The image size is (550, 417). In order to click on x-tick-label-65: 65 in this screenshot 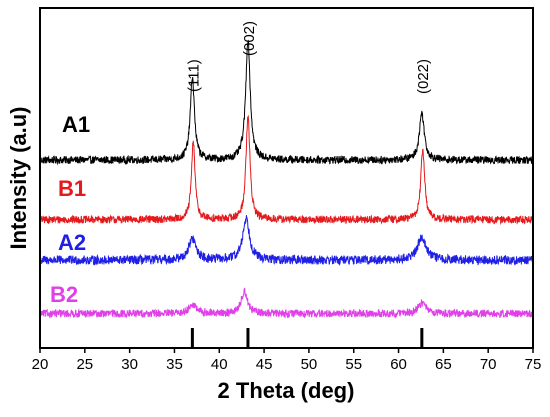, I will do `click(443, 364)`.